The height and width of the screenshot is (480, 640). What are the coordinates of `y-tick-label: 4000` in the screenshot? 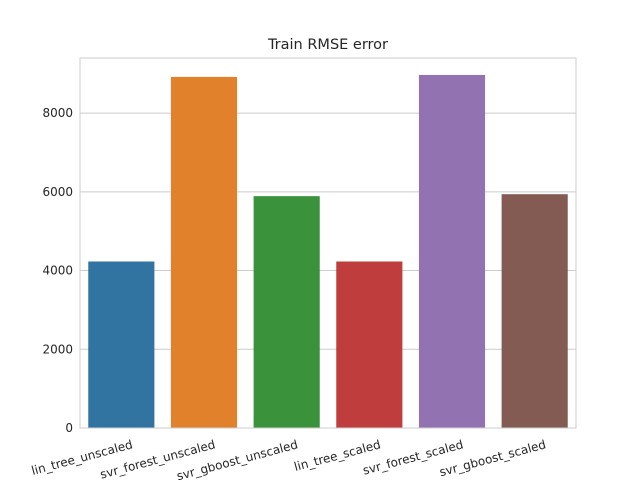 It's located at (57, 271).